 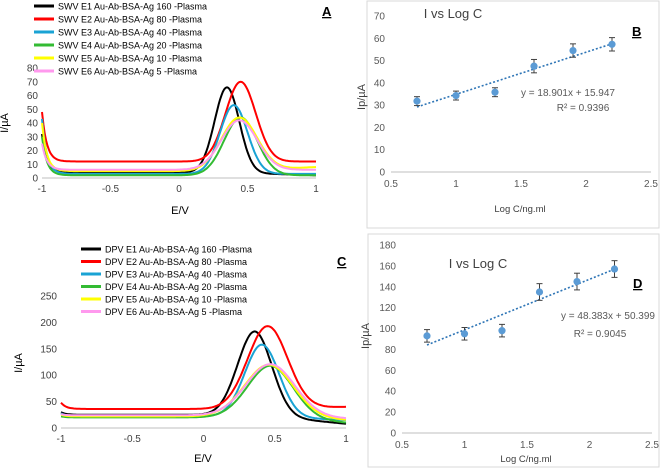 I want to click on trend-equation: y = 48.383x + 50.399, so click(x=608, y=316).